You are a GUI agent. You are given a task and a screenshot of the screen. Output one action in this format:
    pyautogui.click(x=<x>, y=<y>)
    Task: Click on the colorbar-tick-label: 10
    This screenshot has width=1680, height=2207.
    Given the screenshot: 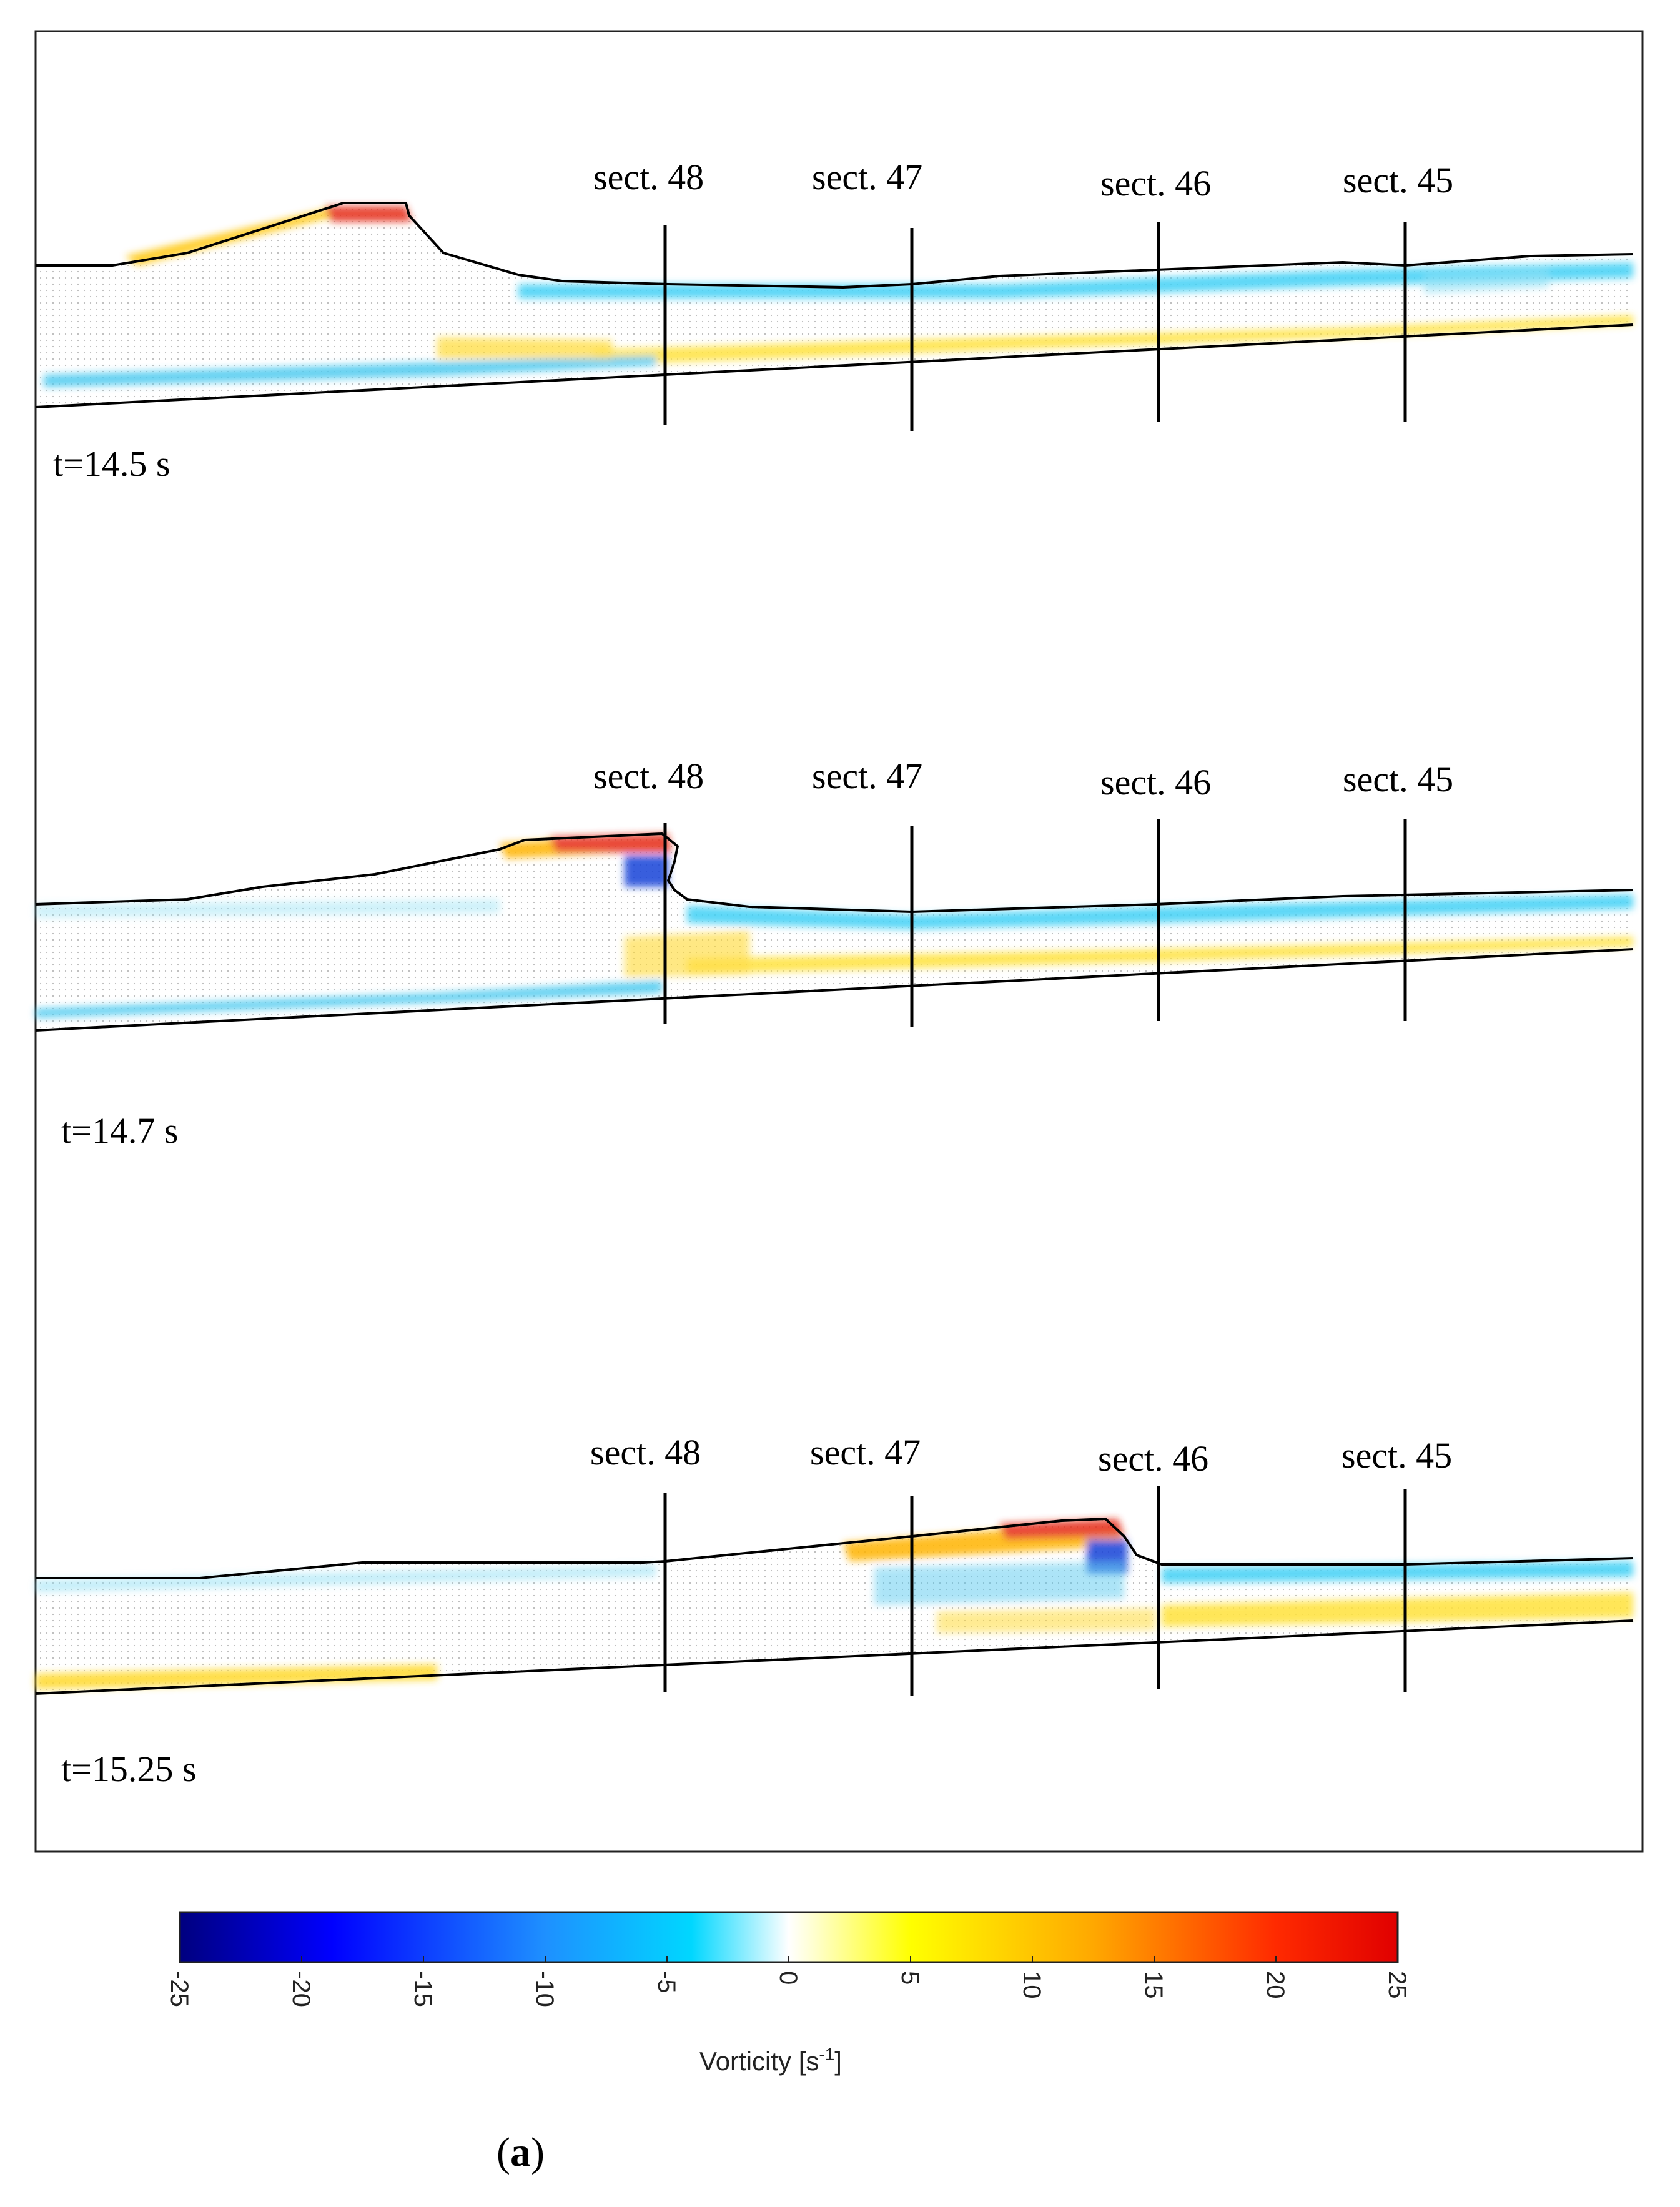 What is the action you would take?
    pyautogui.click(x=1032, y=1985)
    